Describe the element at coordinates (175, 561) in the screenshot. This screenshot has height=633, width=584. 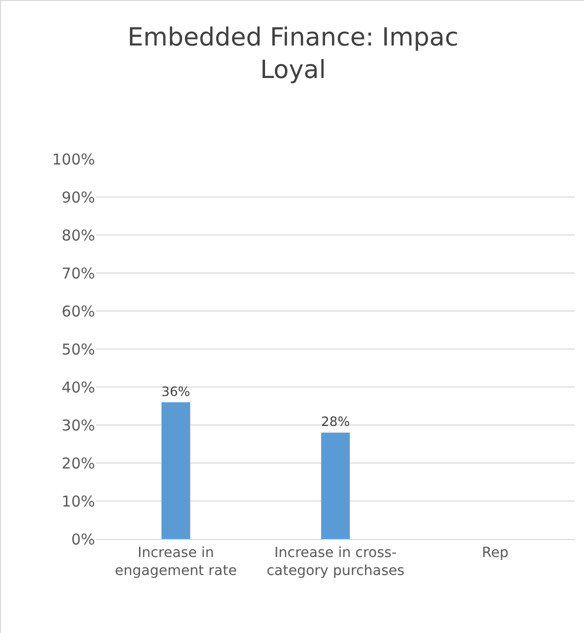
I see `x-tick-label: Increase in engagement rate` at that location.